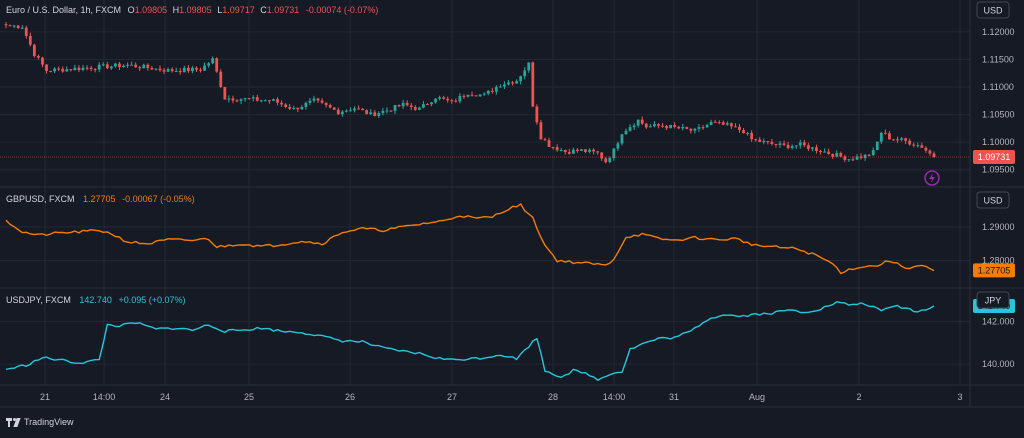 The image size is (1024, 438). I want to click on y-tick-label: 1.12000, so click(998, 32).